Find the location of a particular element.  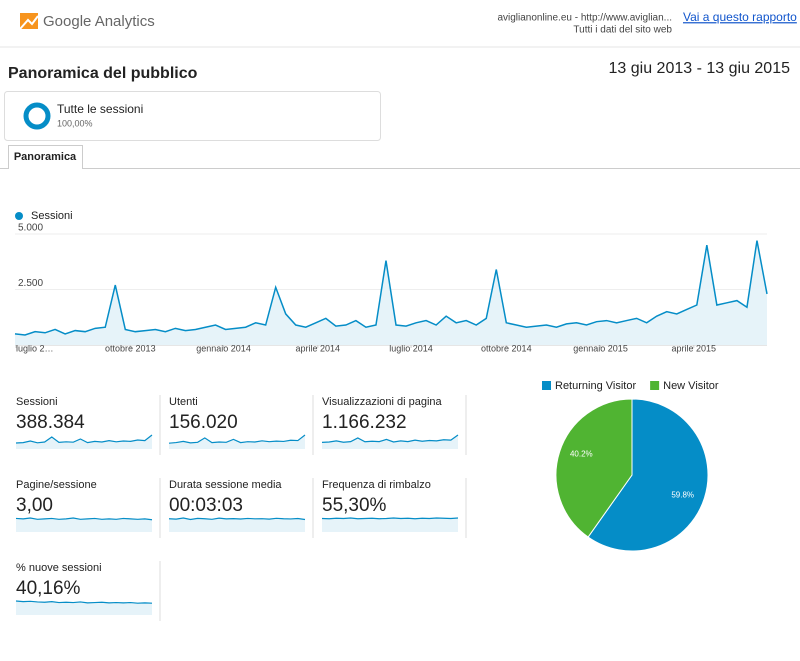

date-range: 13 giu 2013 - 13 giu 2015 is located at coordinates (700, 68).